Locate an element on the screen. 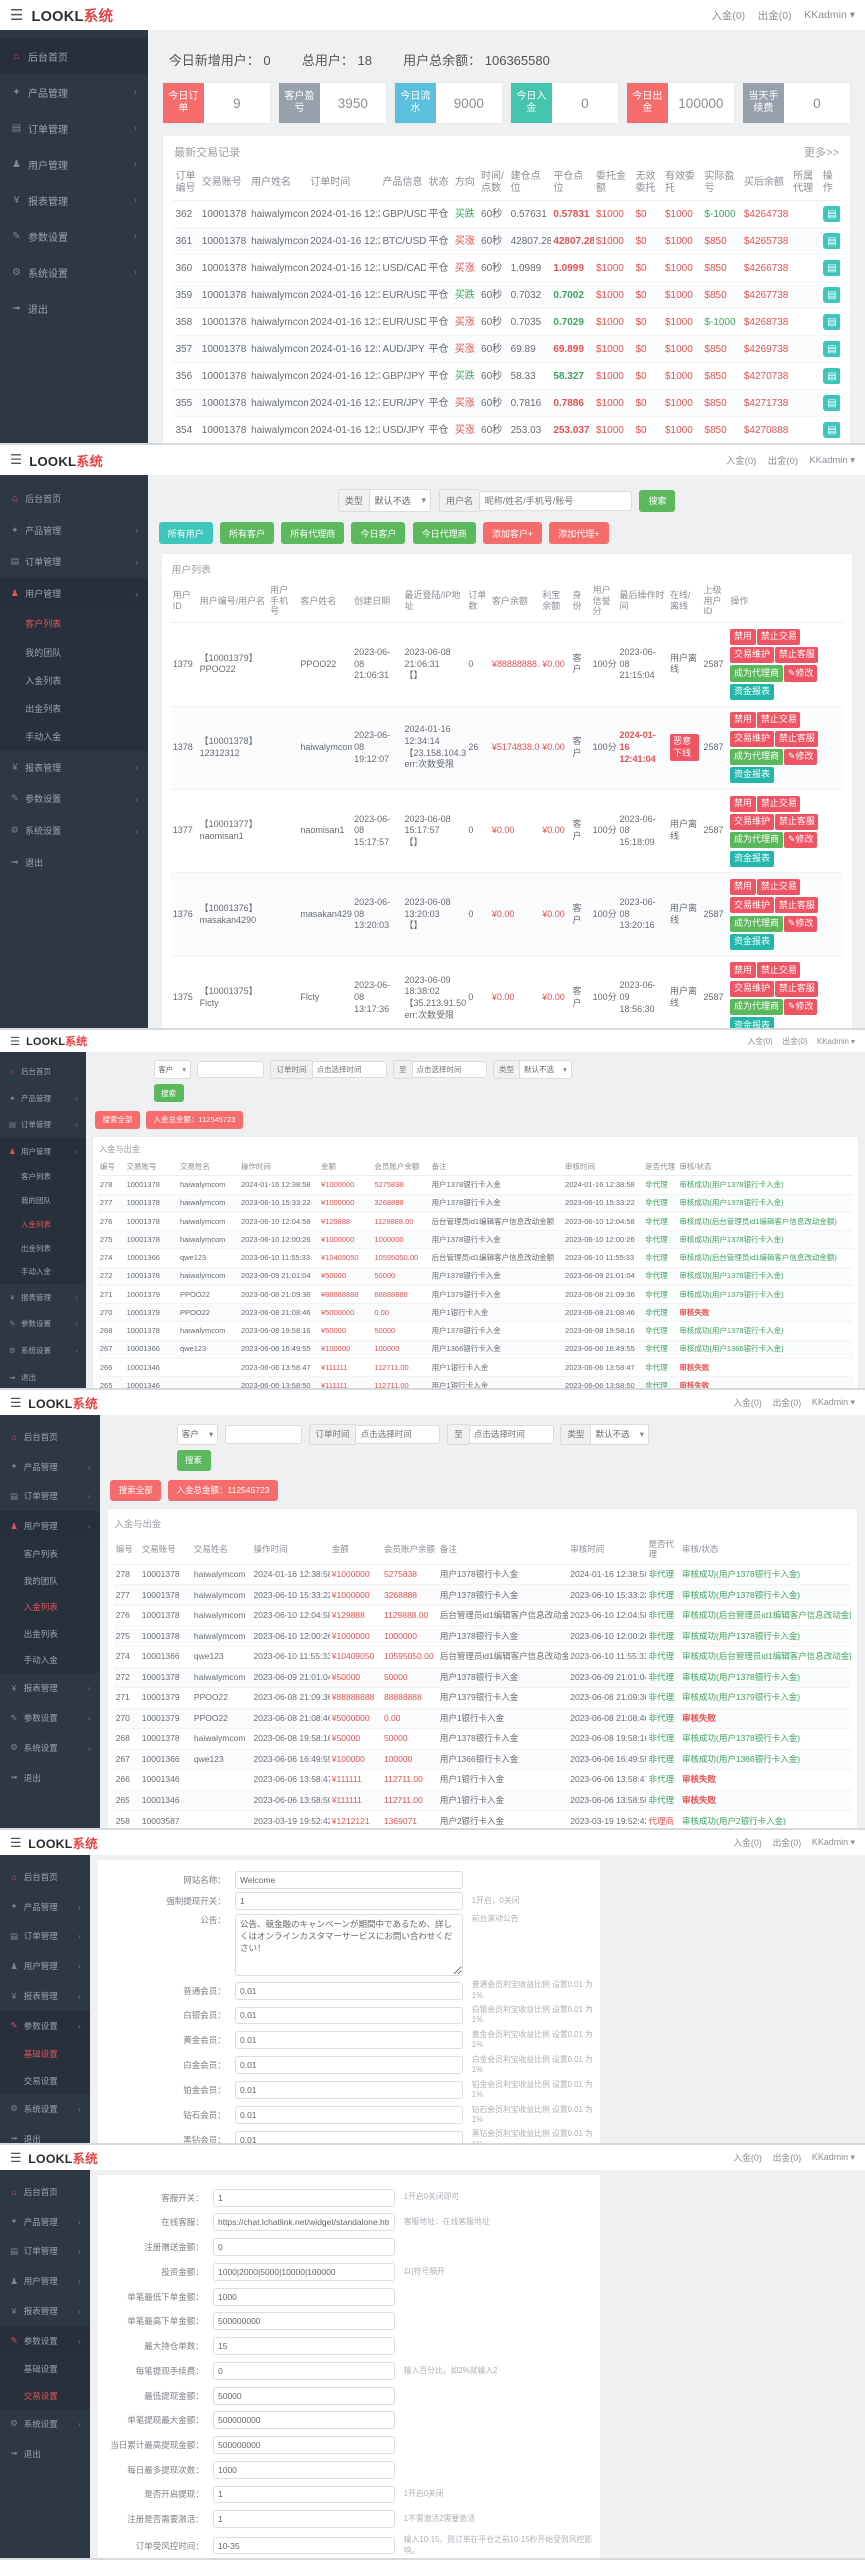 The height and width of the screenshot is (2560, 865). row-button-2: 交易维护 is located at coordinates (752, 988).